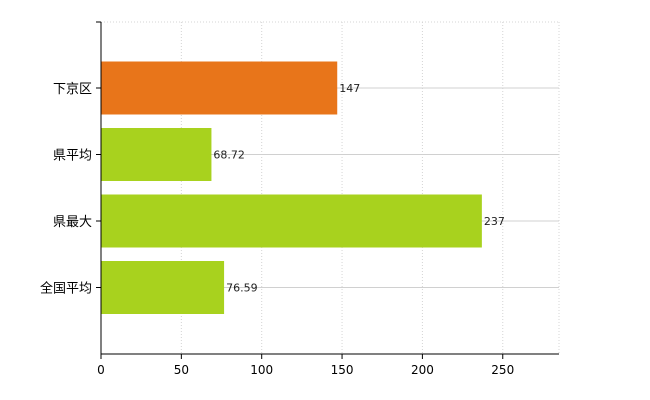 The image size is (650, 400). I want to click on data-label: 68.72, so click(229, 155).